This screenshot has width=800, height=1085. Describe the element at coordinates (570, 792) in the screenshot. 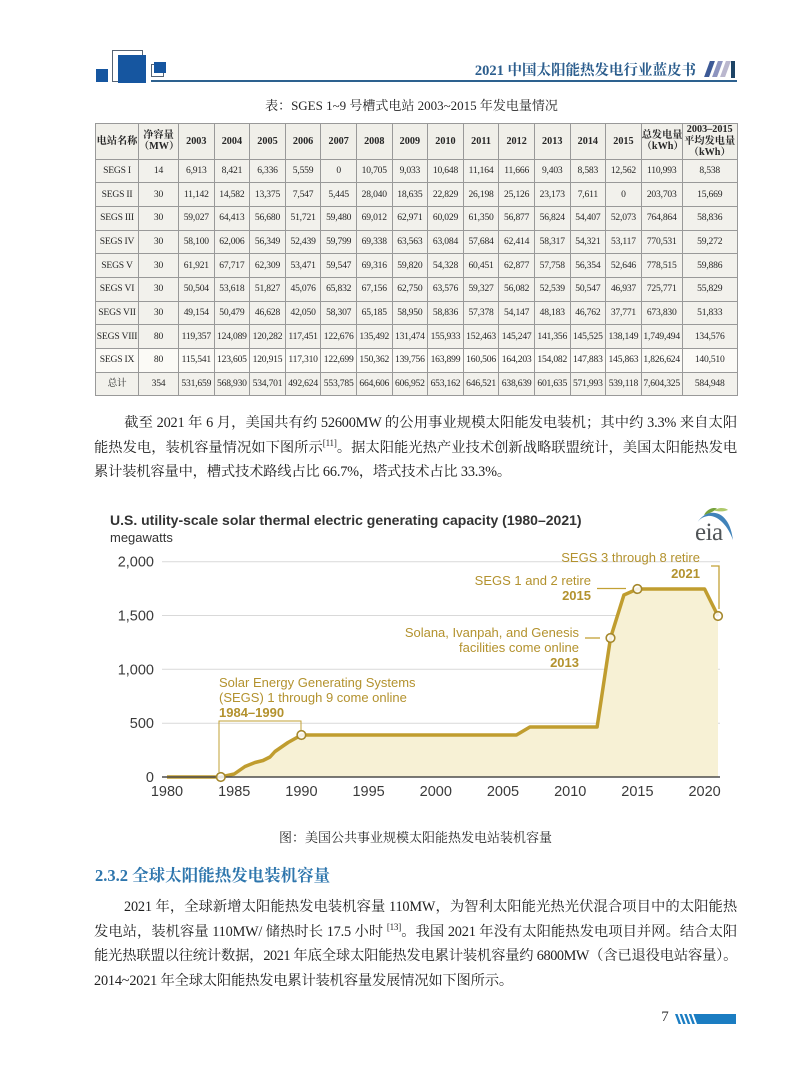

I see `svg-text: 2010` at that location.